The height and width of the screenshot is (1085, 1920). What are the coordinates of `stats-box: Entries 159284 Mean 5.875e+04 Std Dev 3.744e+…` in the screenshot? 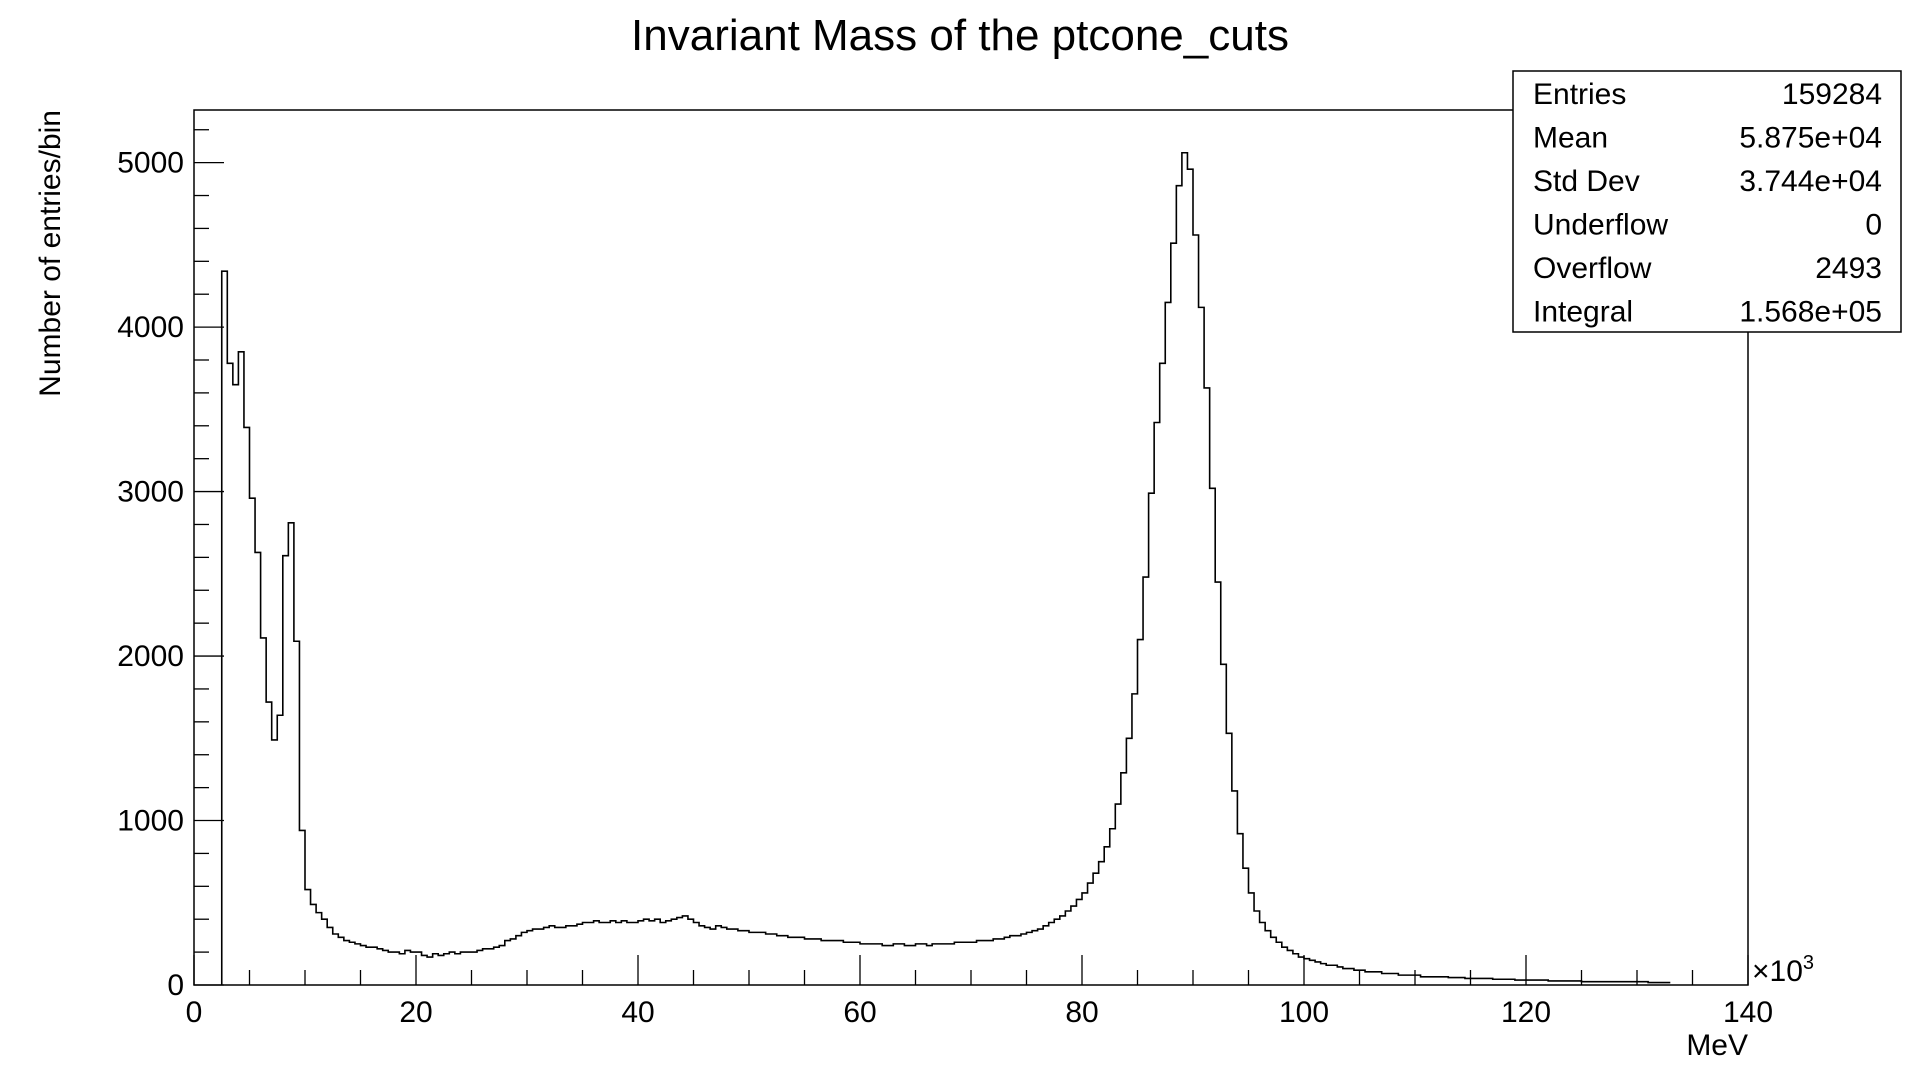 It's located at (1707, 201).